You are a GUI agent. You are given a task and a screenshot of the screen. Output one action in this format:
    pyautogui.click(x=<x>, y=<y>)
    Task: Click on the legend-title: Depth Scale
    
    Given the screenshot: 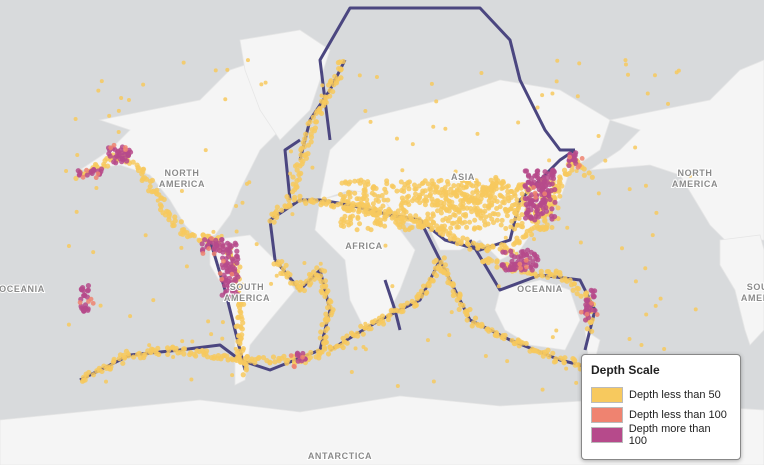 What is the action you would take?
    pyautogui.click(x=625, y=370)
    